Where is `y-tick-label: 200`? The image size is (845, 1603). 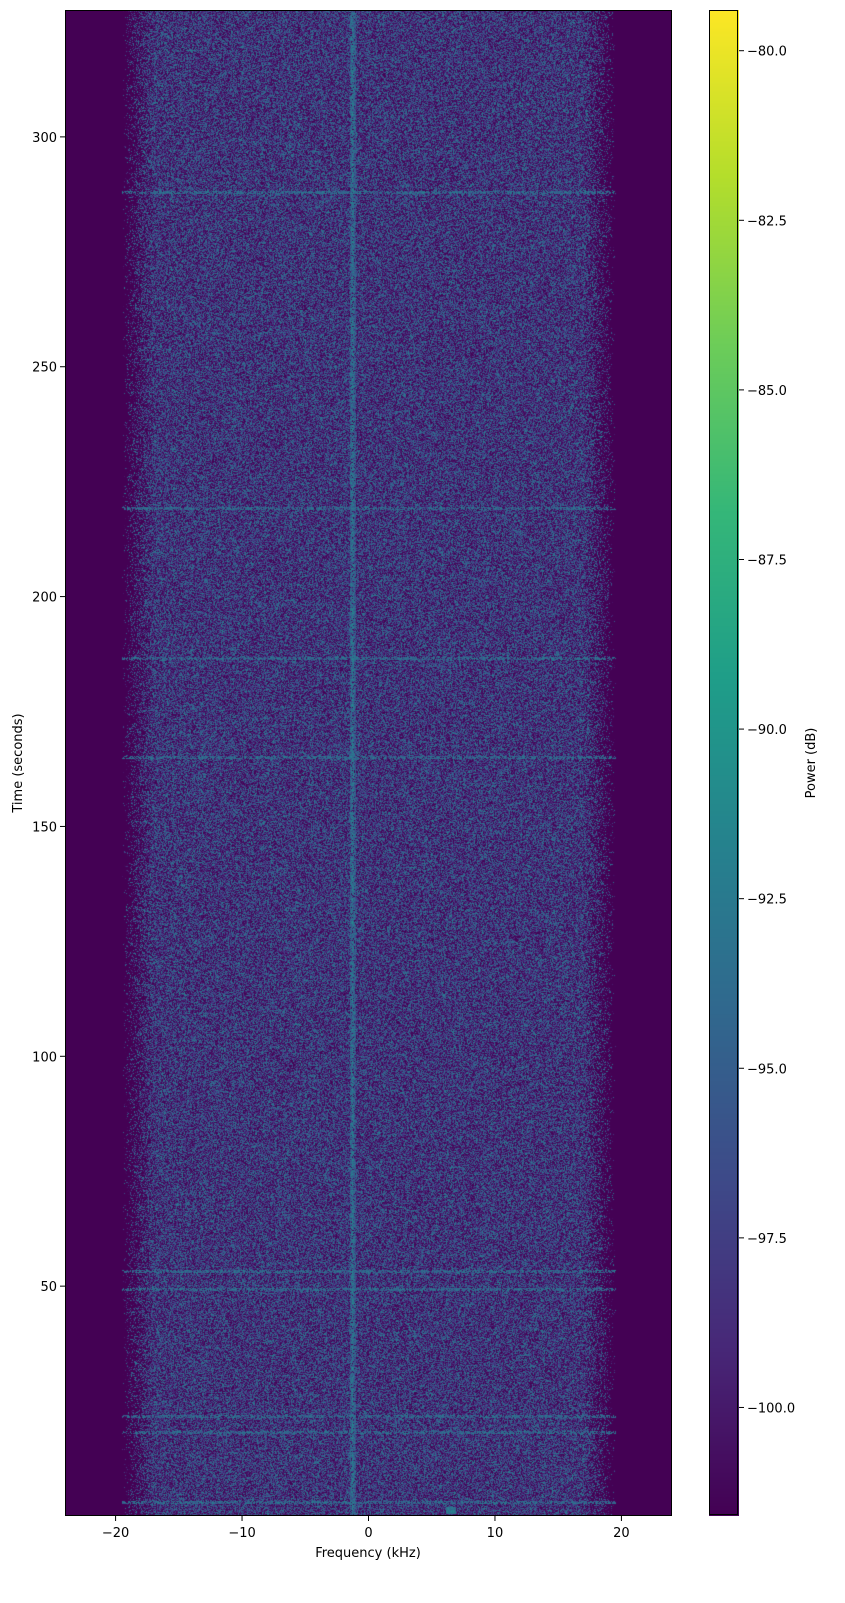 y-tick-label: 200 is located at coordinates (44, 598).